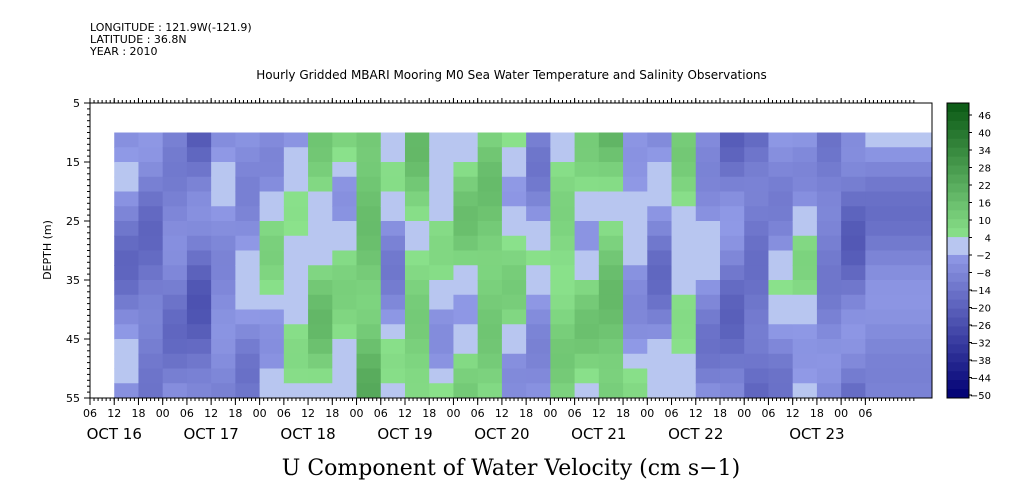 The width and height of the screenshot is (1009, 504). I want to click on x-date-label: OCT 20, so click(501, 434).